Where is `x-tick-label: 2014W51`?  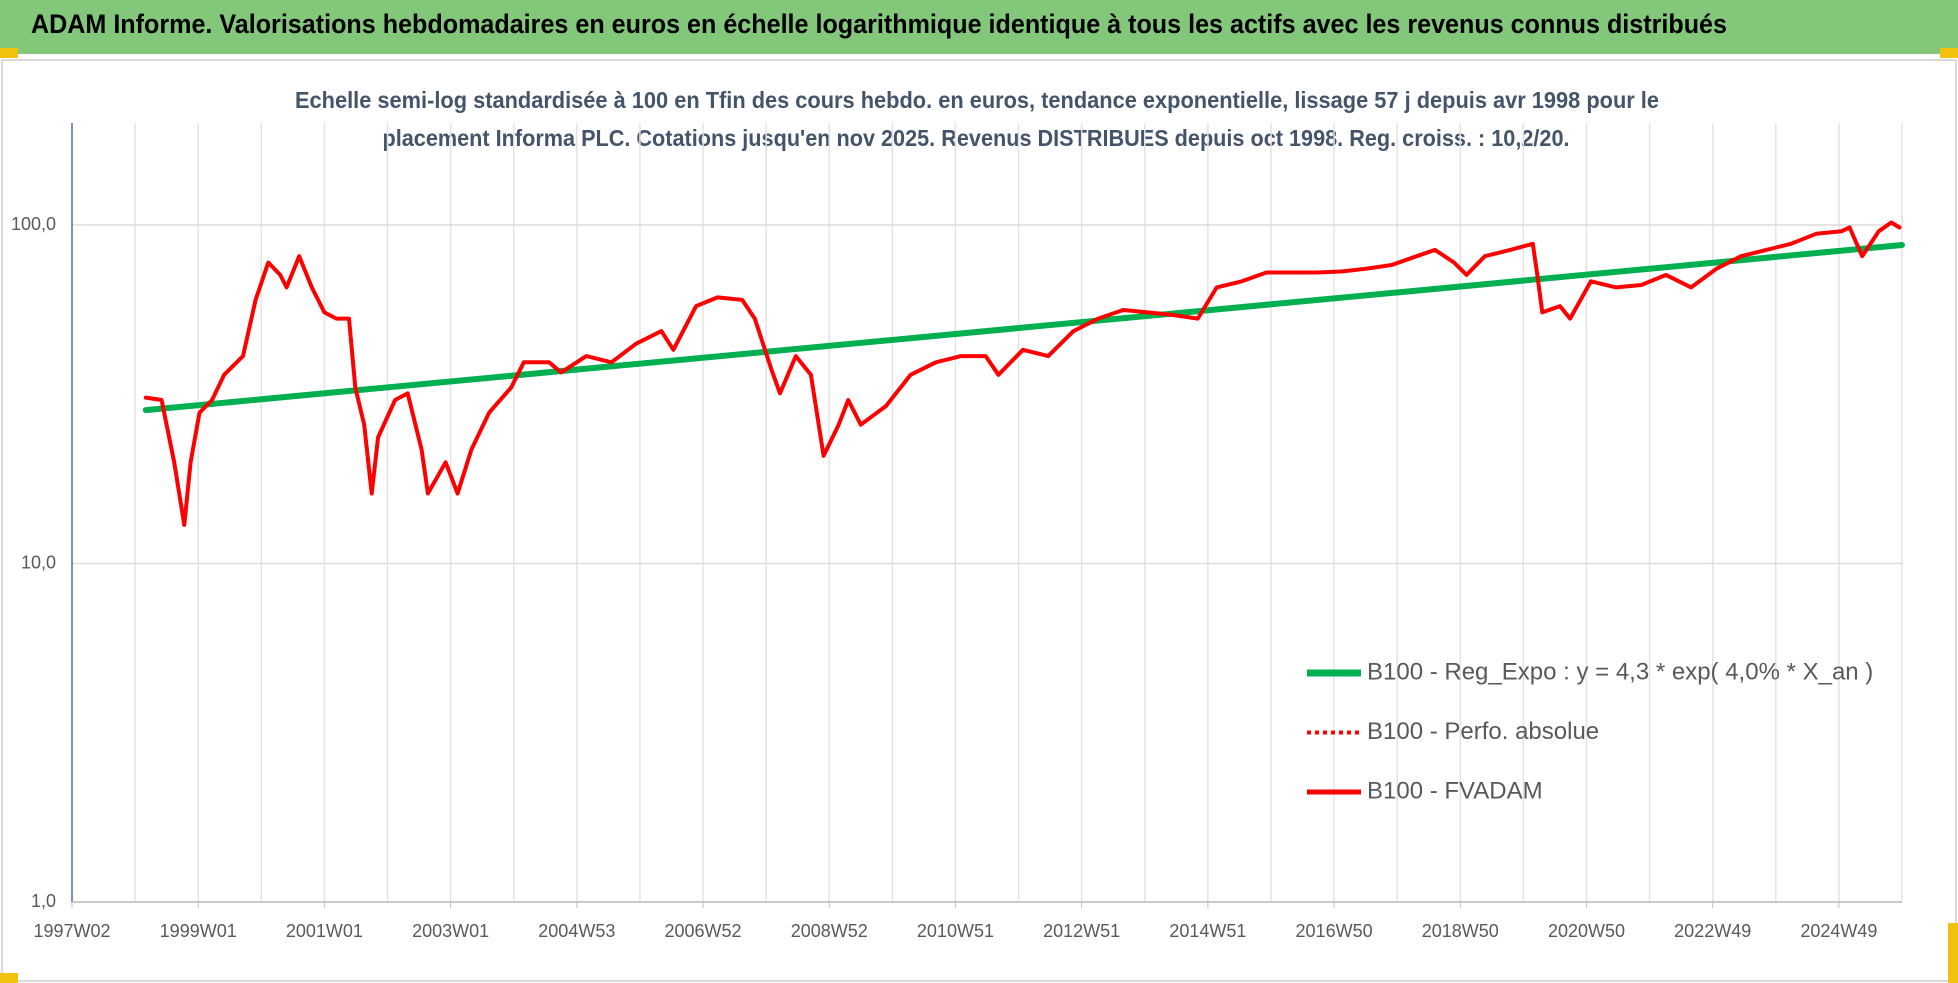 x-tick-label: 2014W51 is located at coordinates (1207, 931).